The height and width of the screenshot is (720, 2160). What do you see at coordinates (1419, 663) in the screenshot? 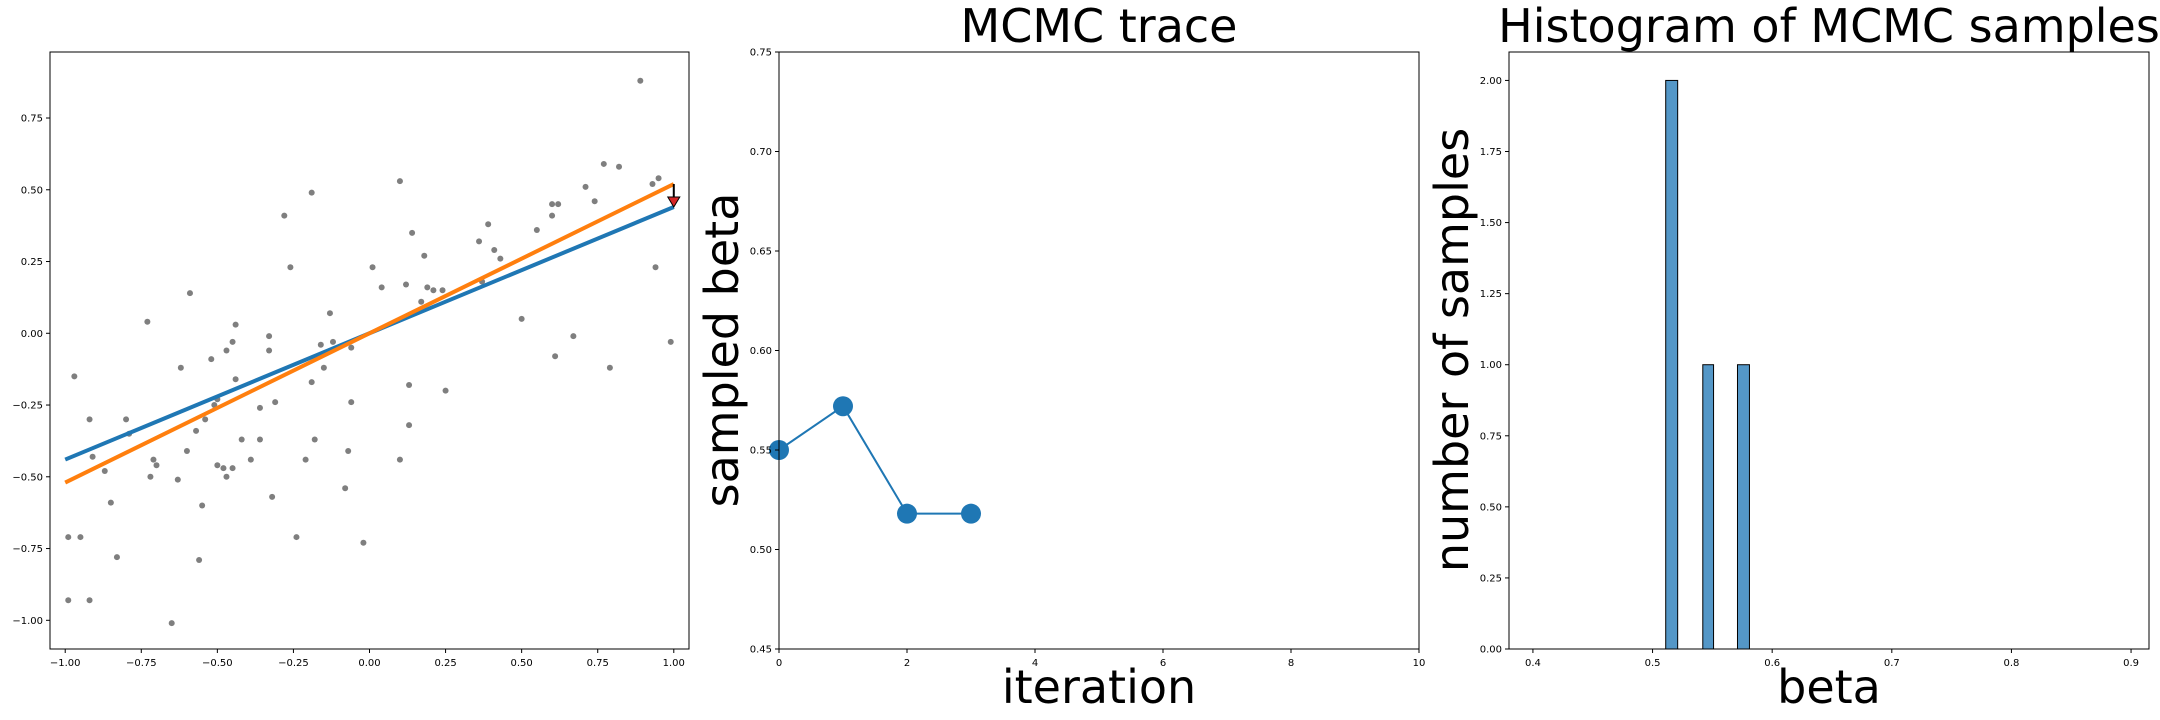
I see `x-tick-label: 10` at bounding box center [1419, 663].